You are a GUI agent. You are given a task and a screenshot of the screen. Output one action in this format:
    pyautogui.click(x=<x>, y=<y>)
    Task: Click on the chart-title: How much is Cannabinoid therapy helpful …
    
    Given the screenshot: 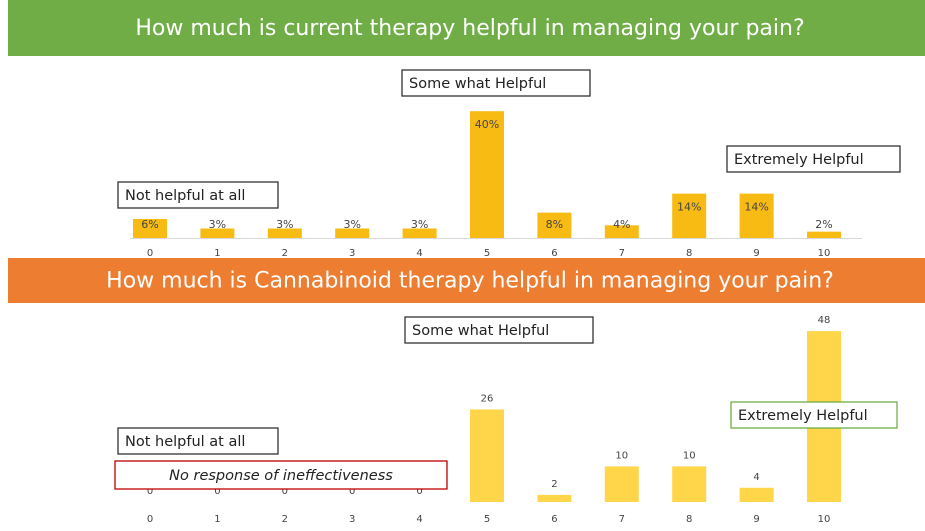 What is the action you would take?
    pyautogui.click(x=470, y=281)
    